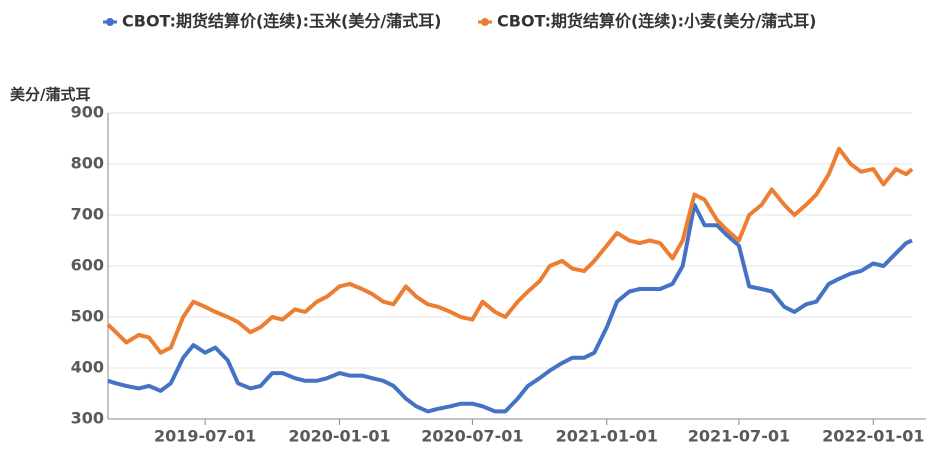 This screenshot has width=942, height=450. I want to click on y-tick-label: 700, so click(87, 214).